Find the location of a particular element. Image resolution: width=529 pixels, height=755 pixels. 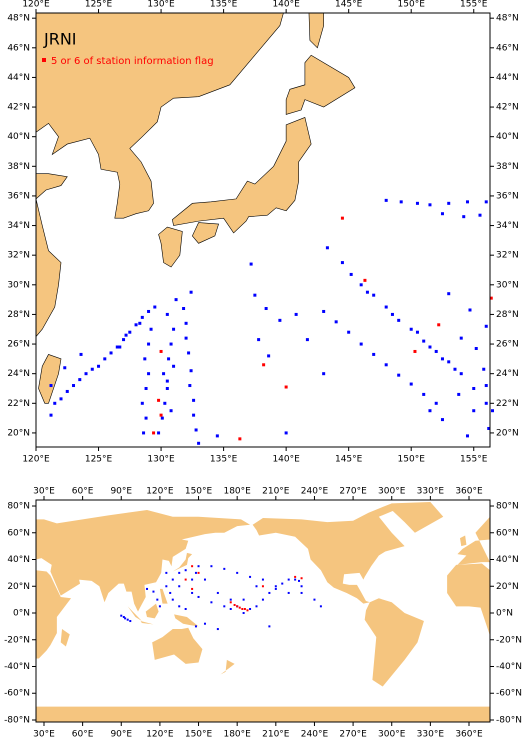

y-tick-label: 46°N is located at coordinates (18, 48).